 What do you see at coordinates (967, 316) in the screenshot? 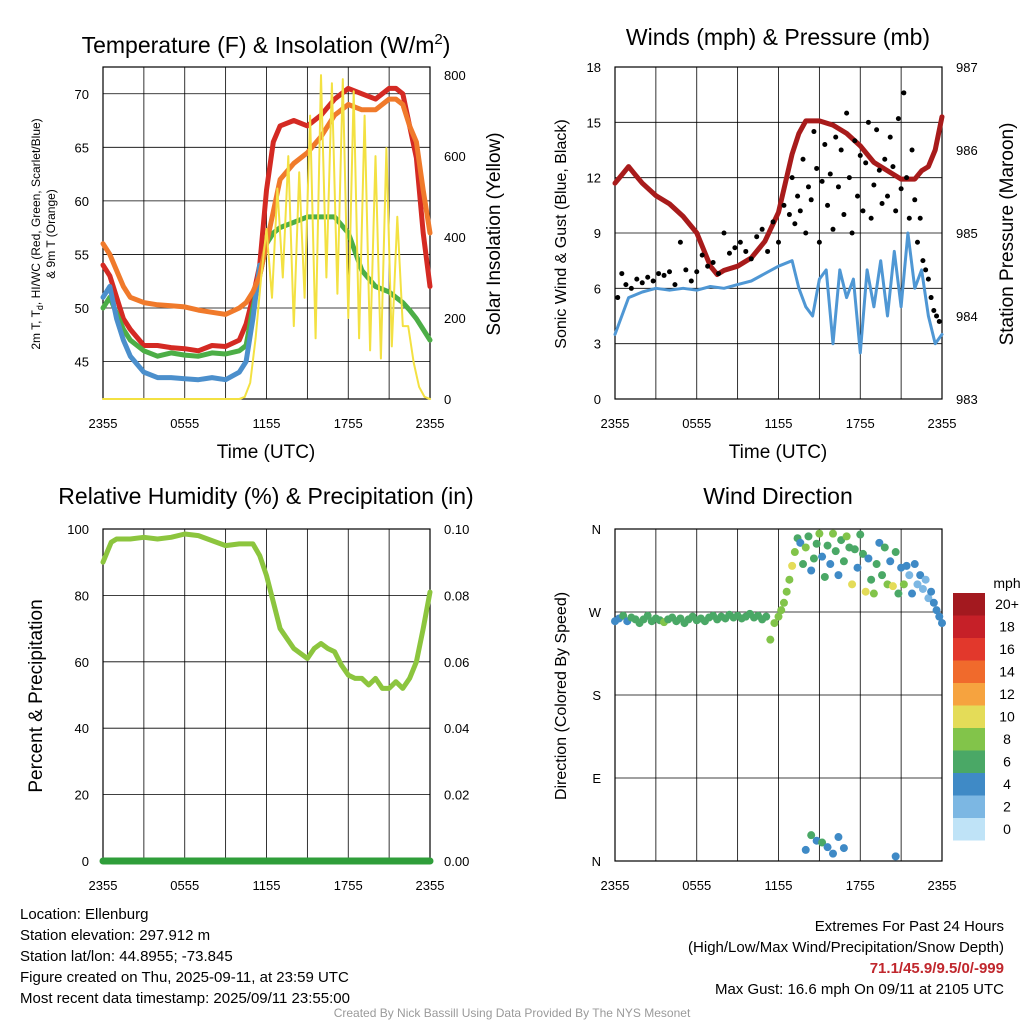
I see `y2-tick-label: 984` at bounding box center [967, 316].